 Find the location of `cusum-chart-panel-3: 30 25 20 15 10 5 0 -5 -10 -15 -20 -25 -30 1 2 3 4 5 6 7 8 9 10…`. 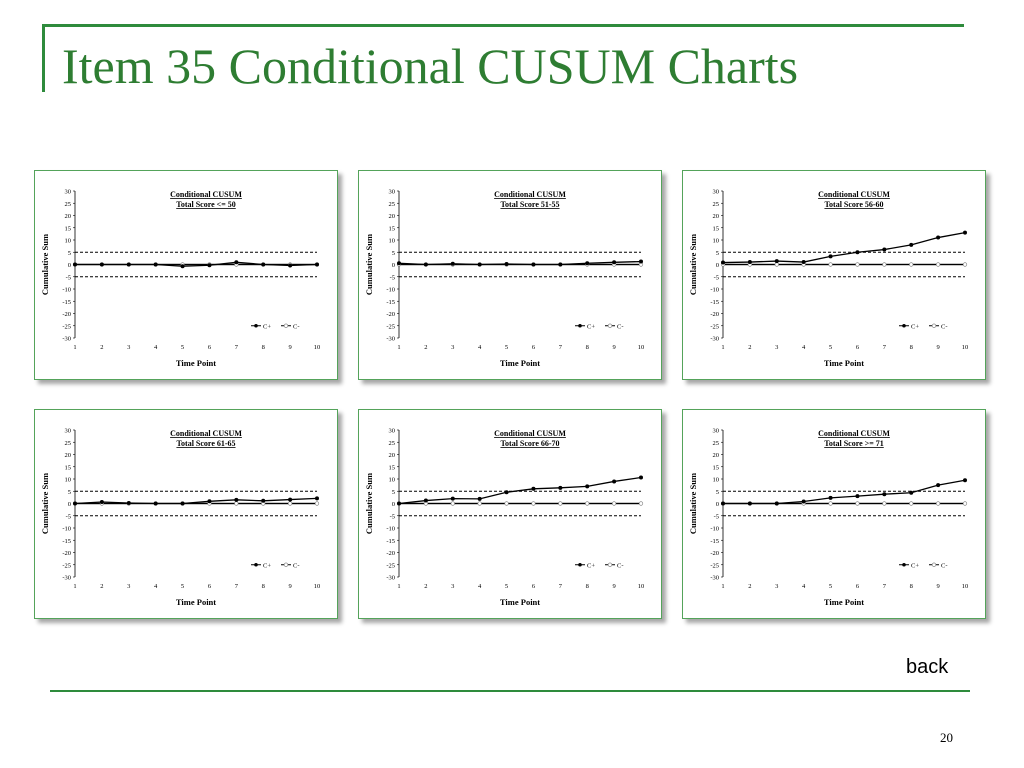

cusum-chart-panel-3: 30 25 20 15 10 5 0 -5 -10 -15 -20 -25 -30 1 2 3 4 5 6 7 8 9 10… is located at coordinates (834, 275).